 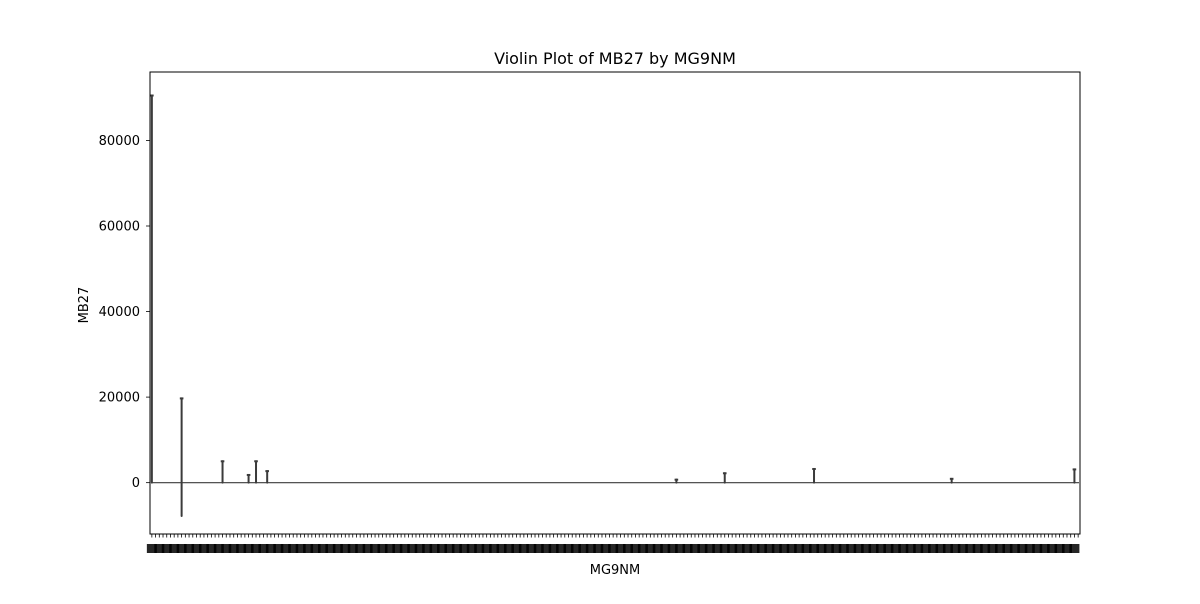 I want to click on chart-title: Violin Plot of MB27 by MG9NM, so click(x=615, y=58).